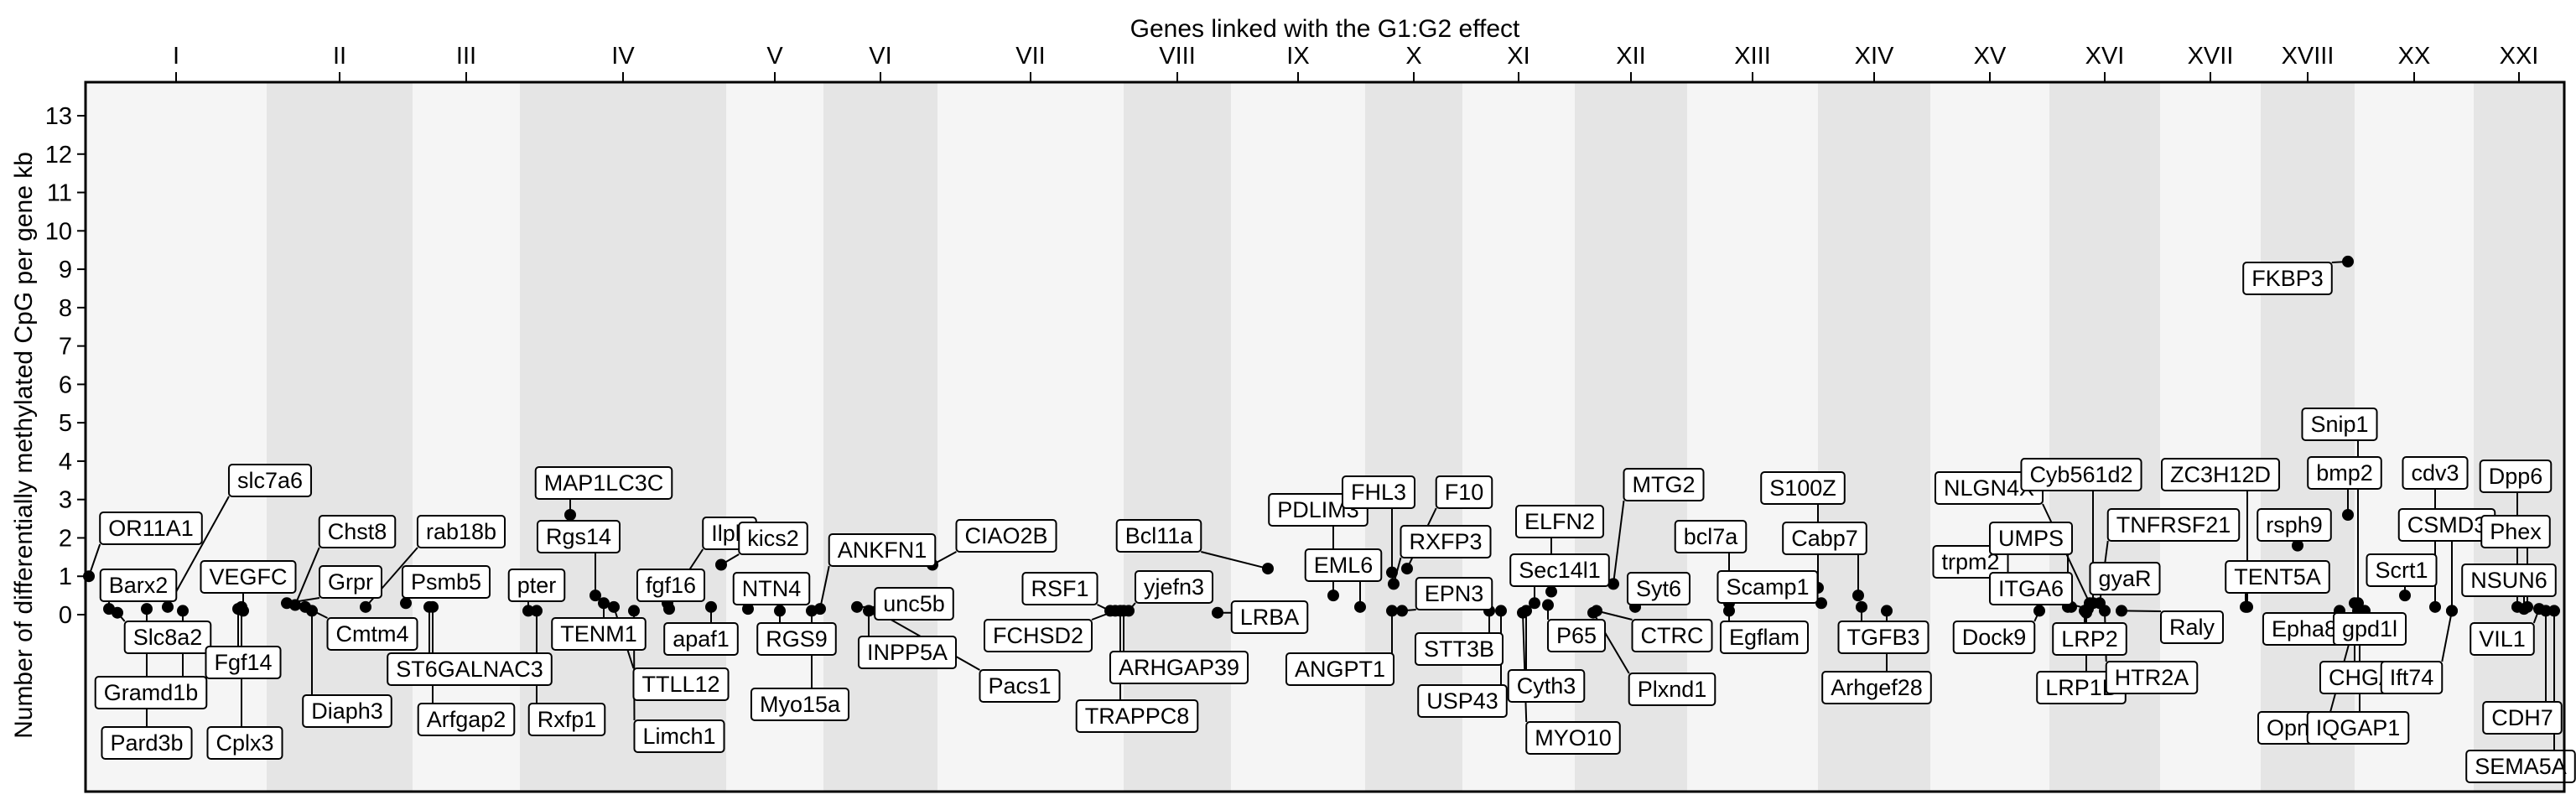 This screenshot has width=2576, height=805. I want to click on chart-title: Genes linked with the G1:G2 effect, so click(1325, 29).